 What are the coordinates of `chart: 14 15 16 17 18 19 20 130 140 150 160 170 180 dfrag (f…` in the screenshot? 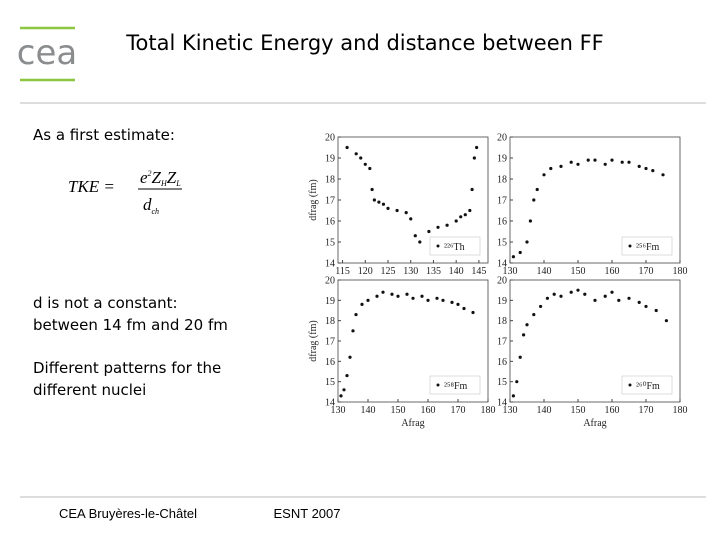 It's located at (402, 353).